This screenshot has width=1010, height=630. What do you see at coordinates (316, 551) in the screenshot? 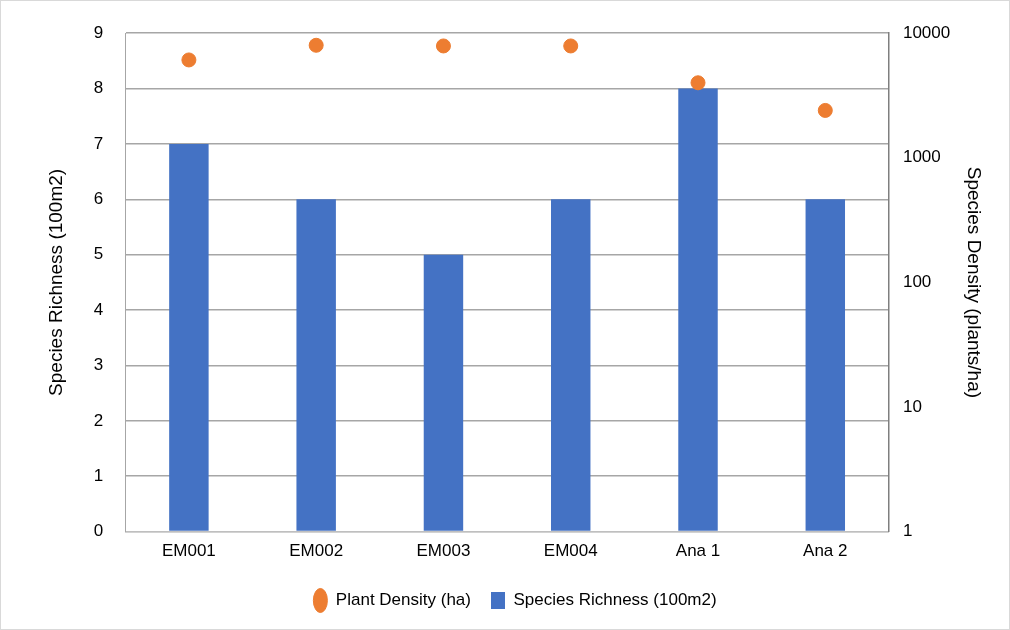
I see `x-tick-label: EM002` at bounding box center [316, 551].